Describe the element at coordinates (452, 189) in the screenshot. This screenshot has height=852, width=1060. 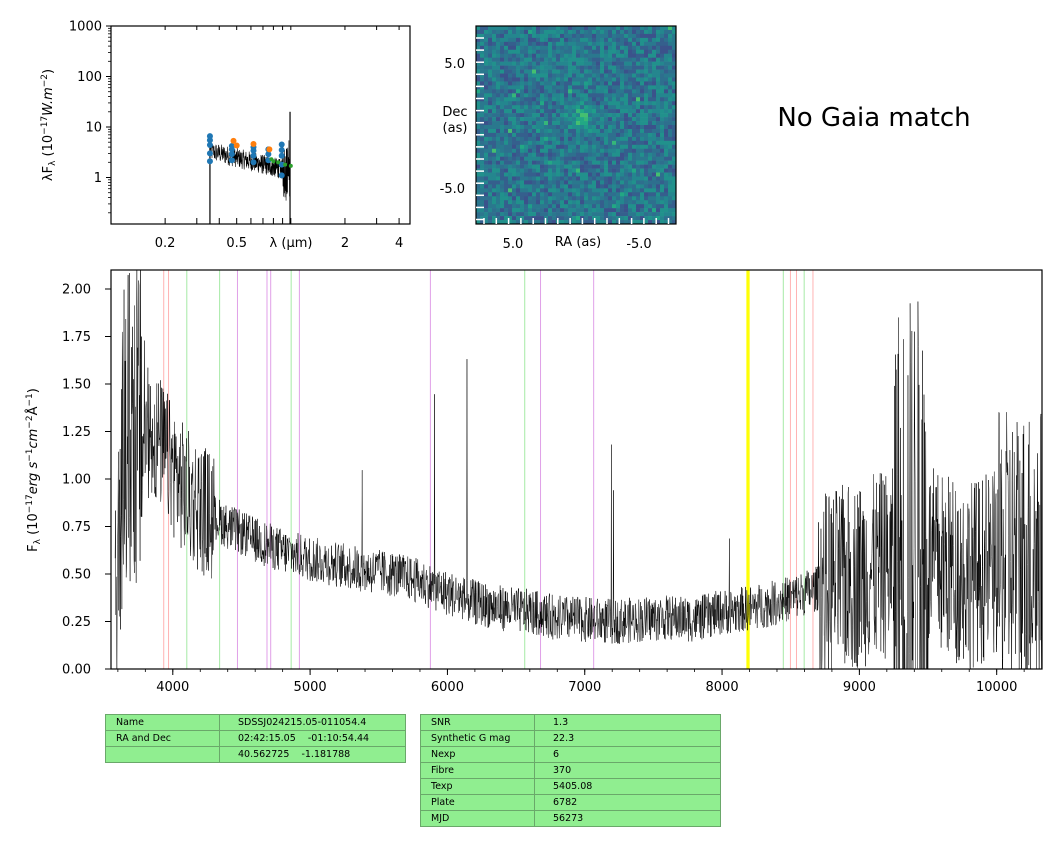
I see `image-ytick-bottom: -5.0` at that location.